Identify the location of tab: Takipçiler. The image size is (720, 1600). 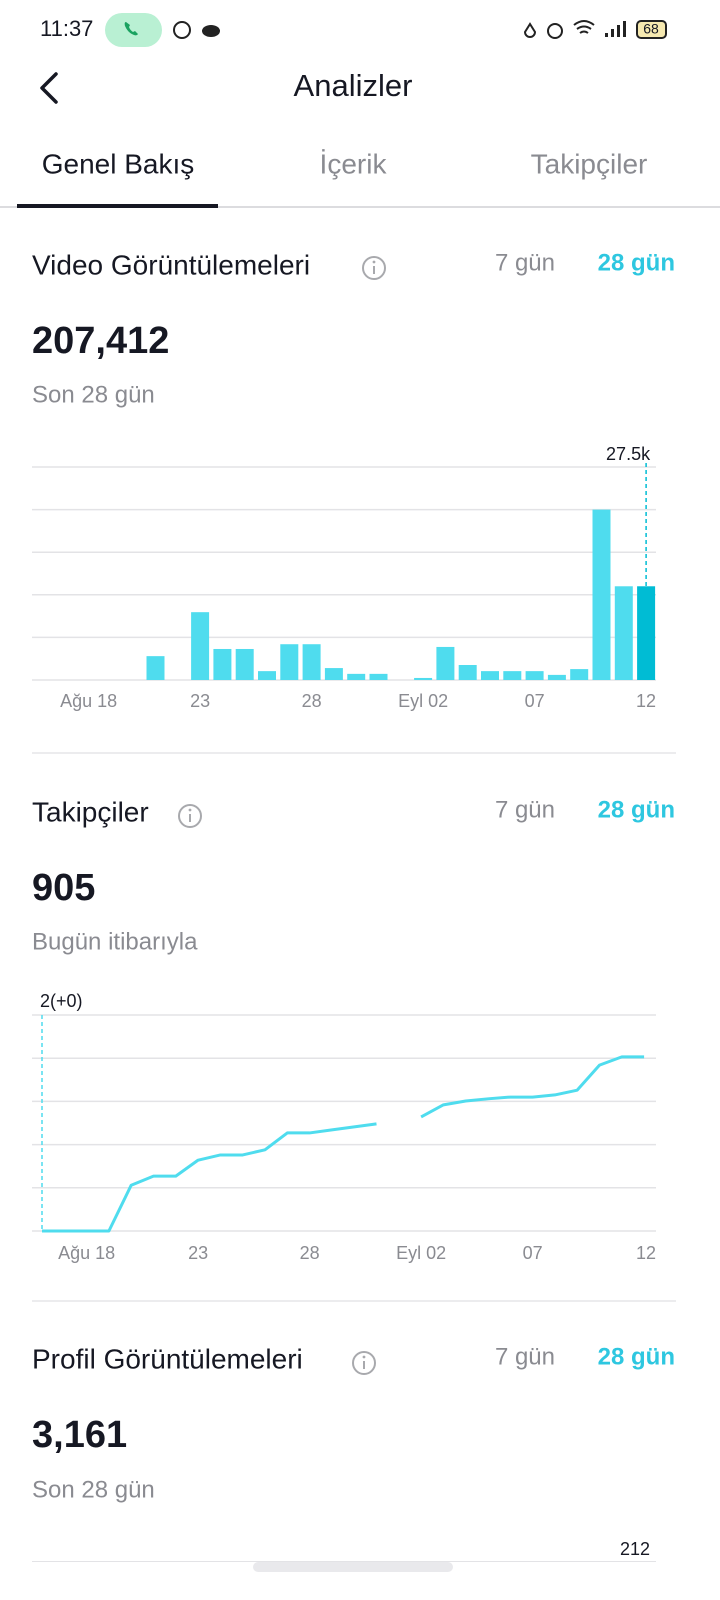
(589, 163).